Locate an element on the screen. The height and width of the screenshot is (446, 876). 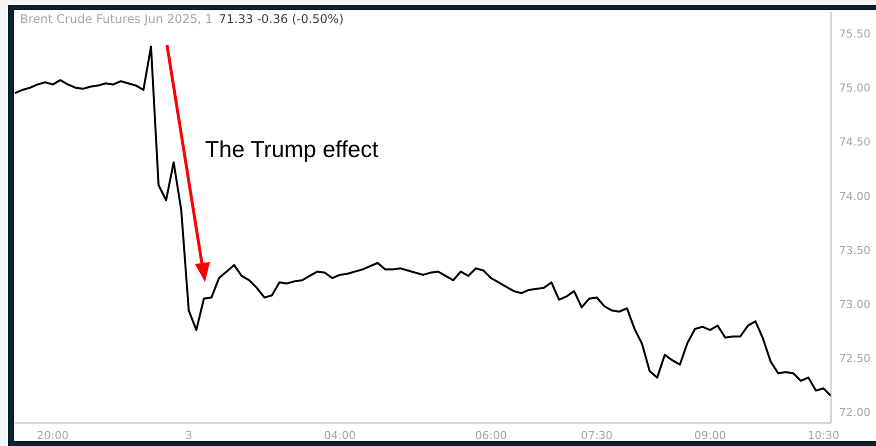
chart-title: Brent Crude Futures Jun 2025, 1 is located at coordinates (116, 19).